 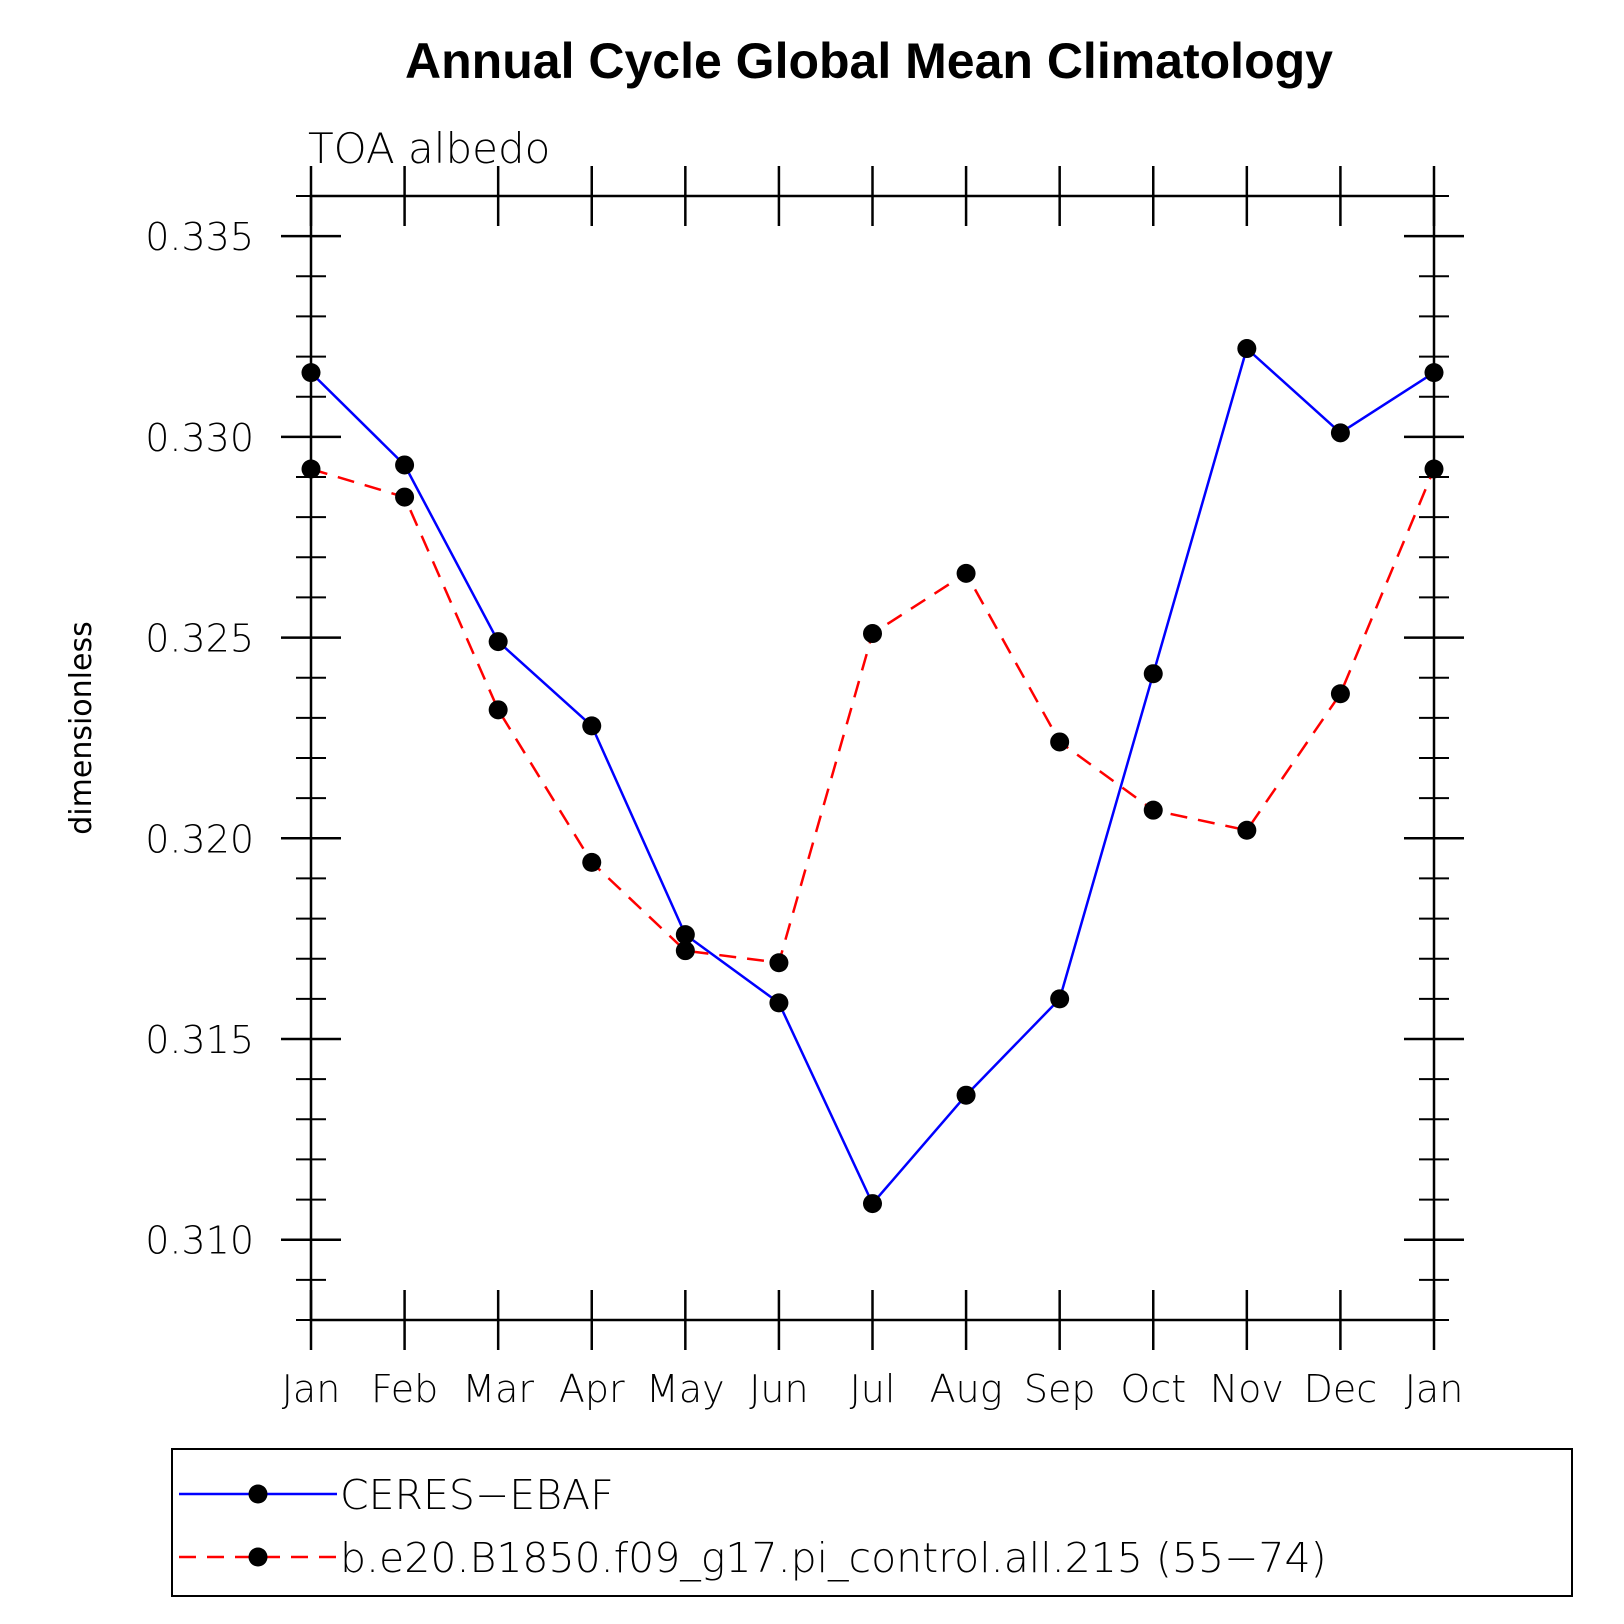 I want to click on x-tick-label: Oct, so click(x=1153, y=1389).